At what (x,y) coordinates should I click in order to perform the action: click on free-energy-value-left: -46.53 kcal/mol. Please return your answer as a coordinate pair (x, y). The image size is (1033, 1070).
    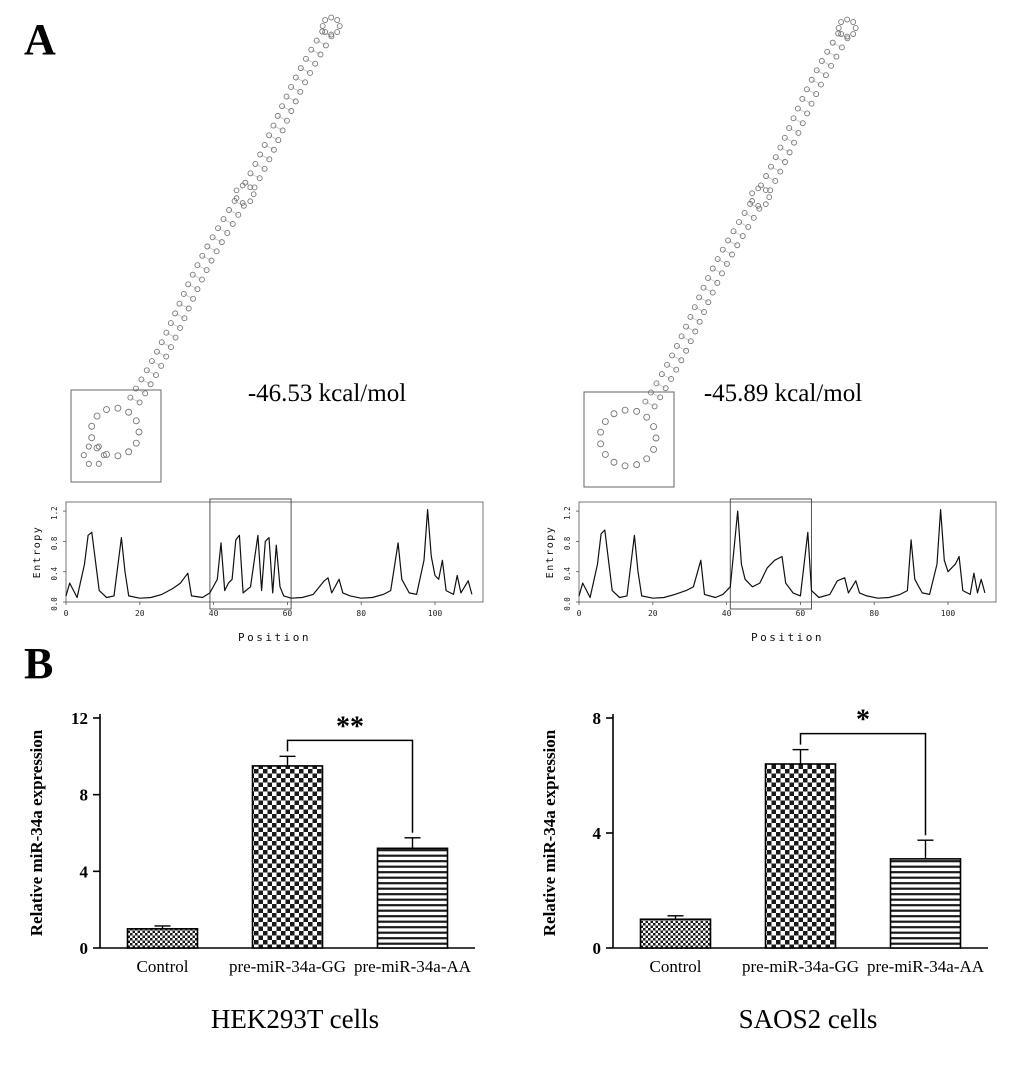
    Looking at the image, I should click on (327, 393).